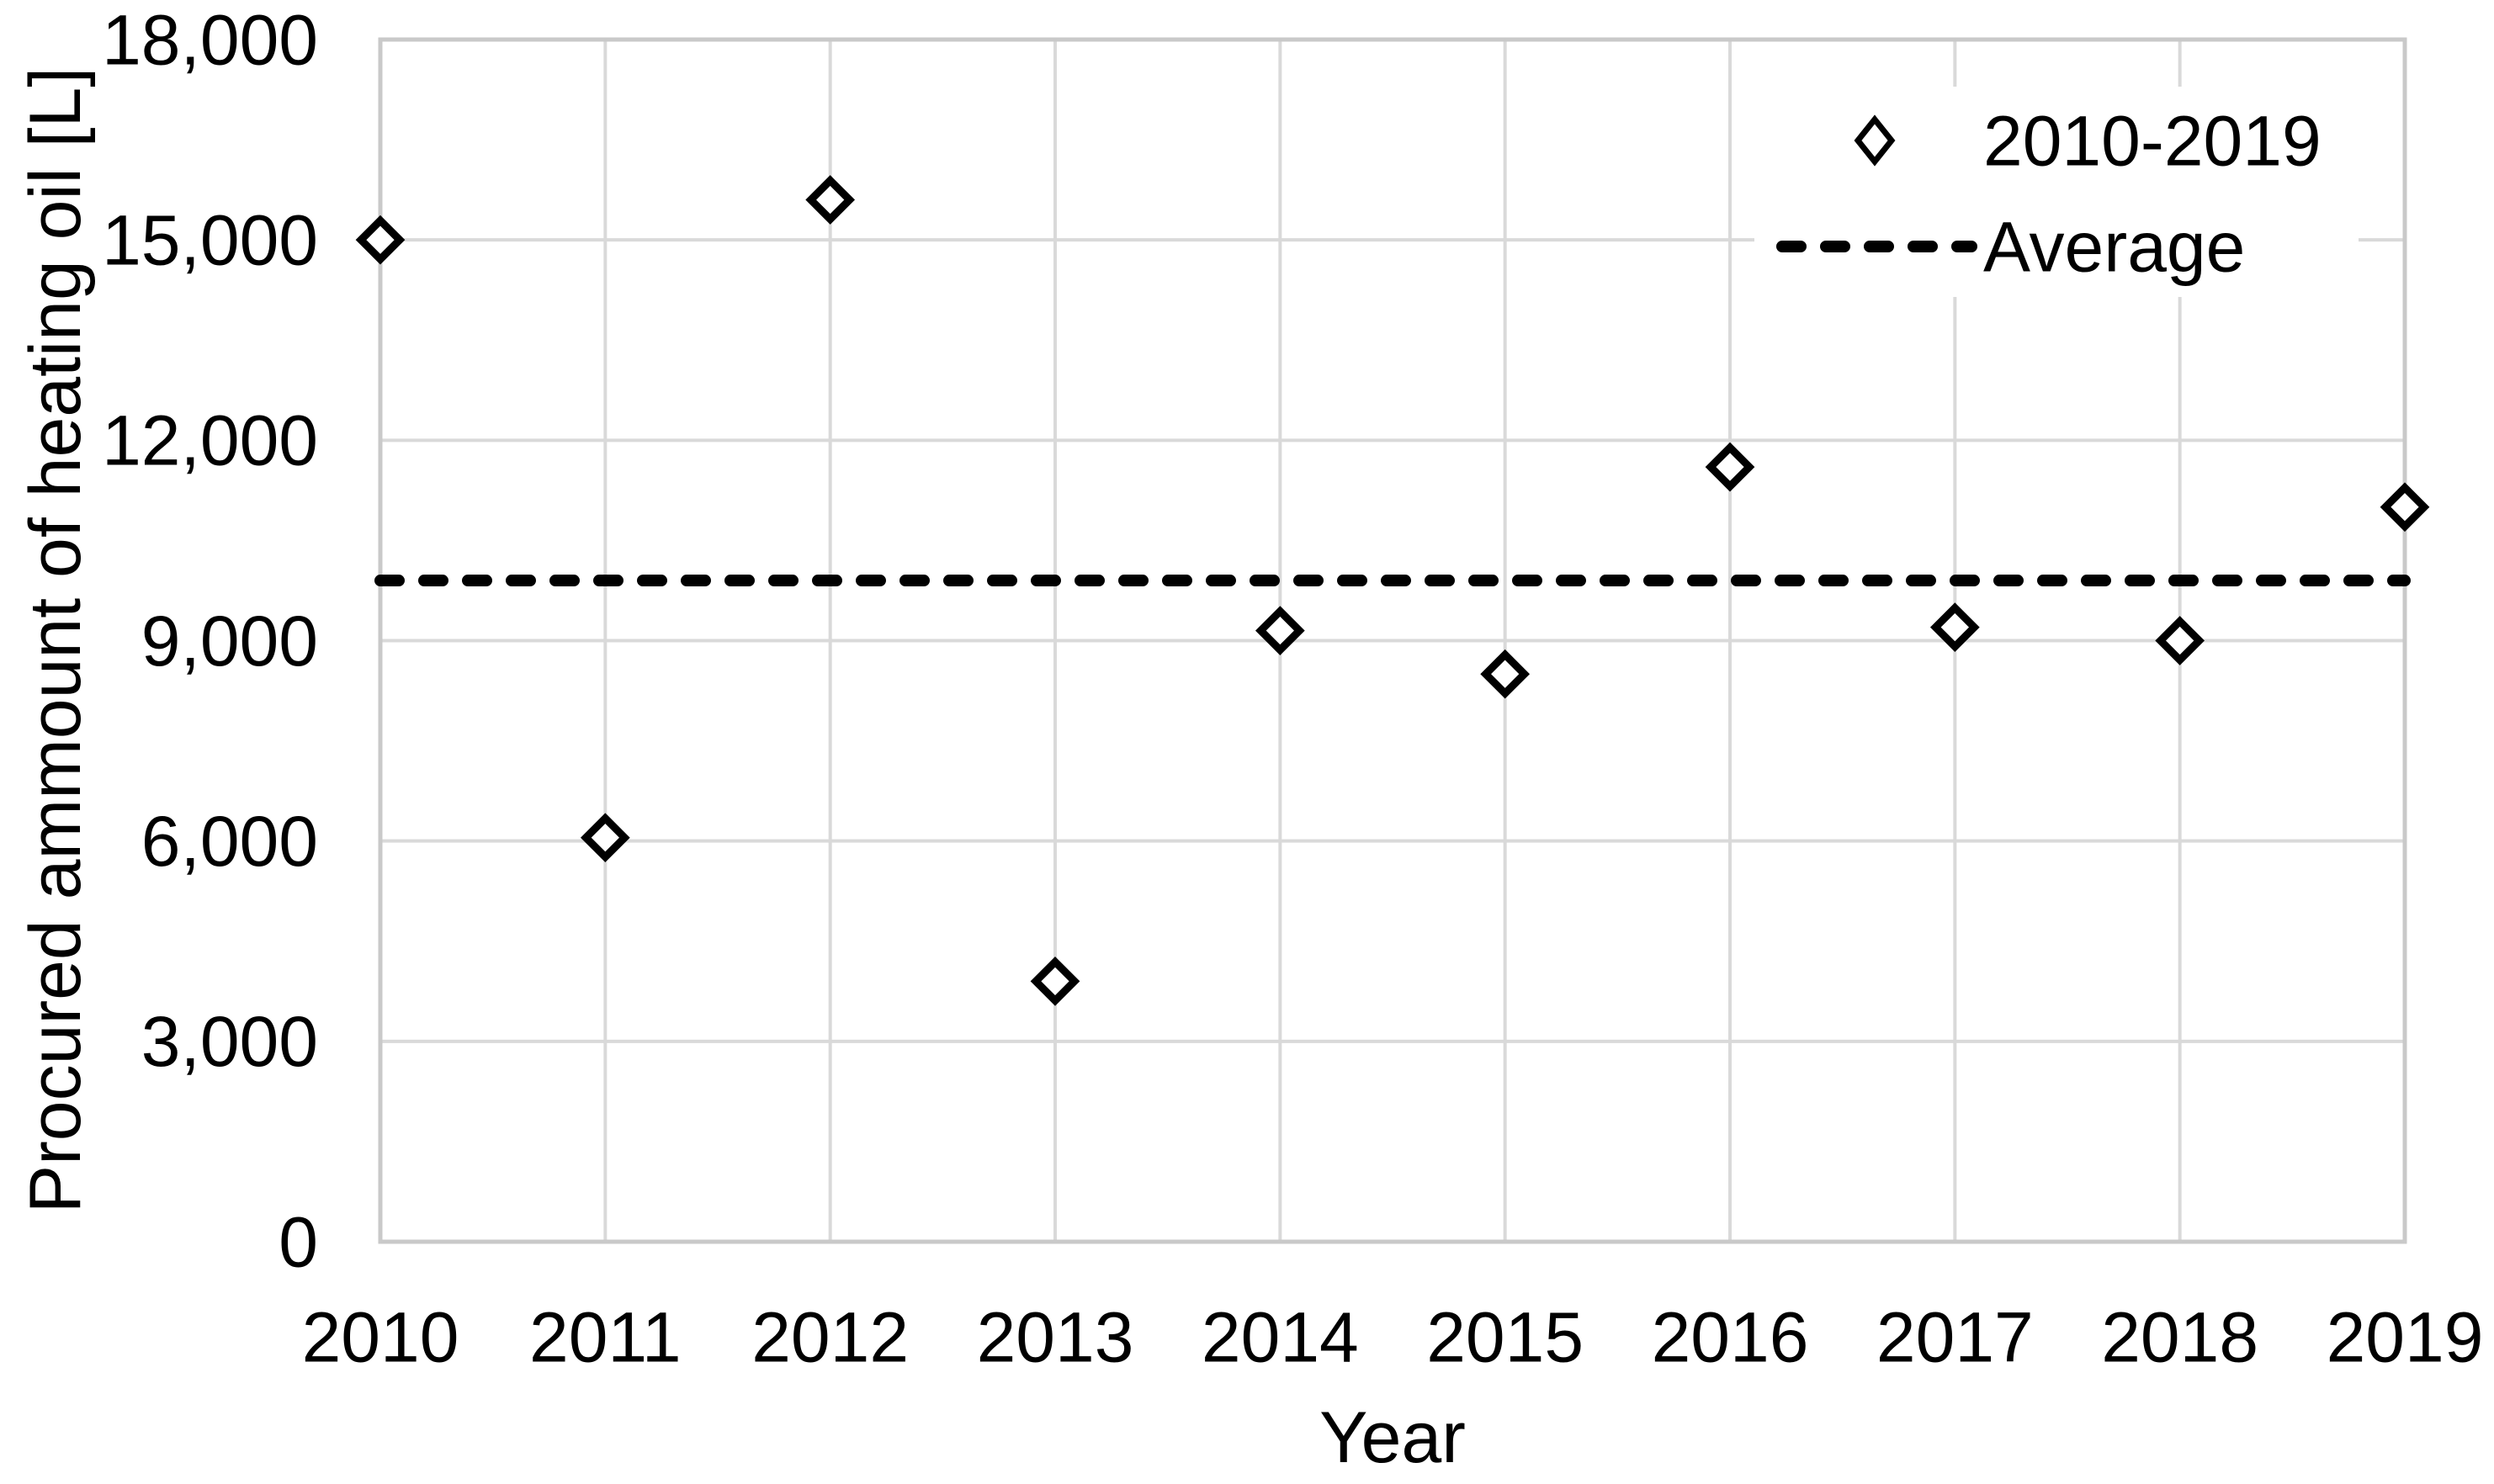 Image resolution: width=2494 pixels, height=1484 pixels. Describe the element at coordinates (2152, 140) in the screenshot. I see `legend-series-label: 2010-2019` at that location.